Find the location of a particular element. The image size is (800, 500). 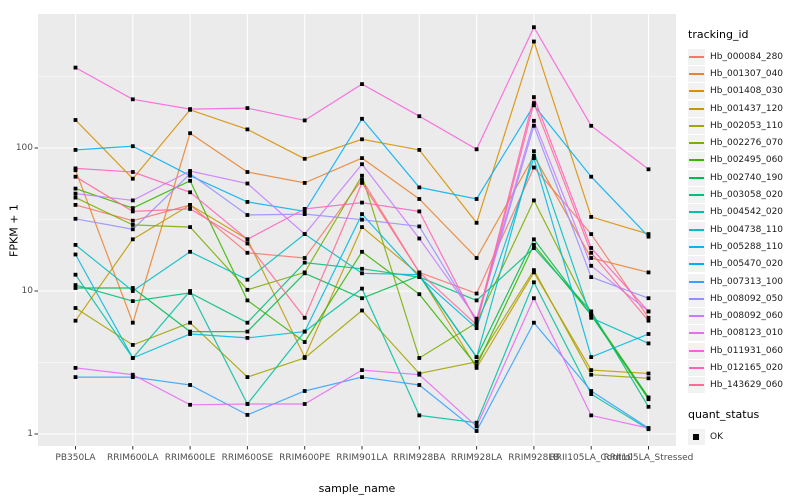

legend-label: Hb_002495_060 is located at coordinates (747, 160).